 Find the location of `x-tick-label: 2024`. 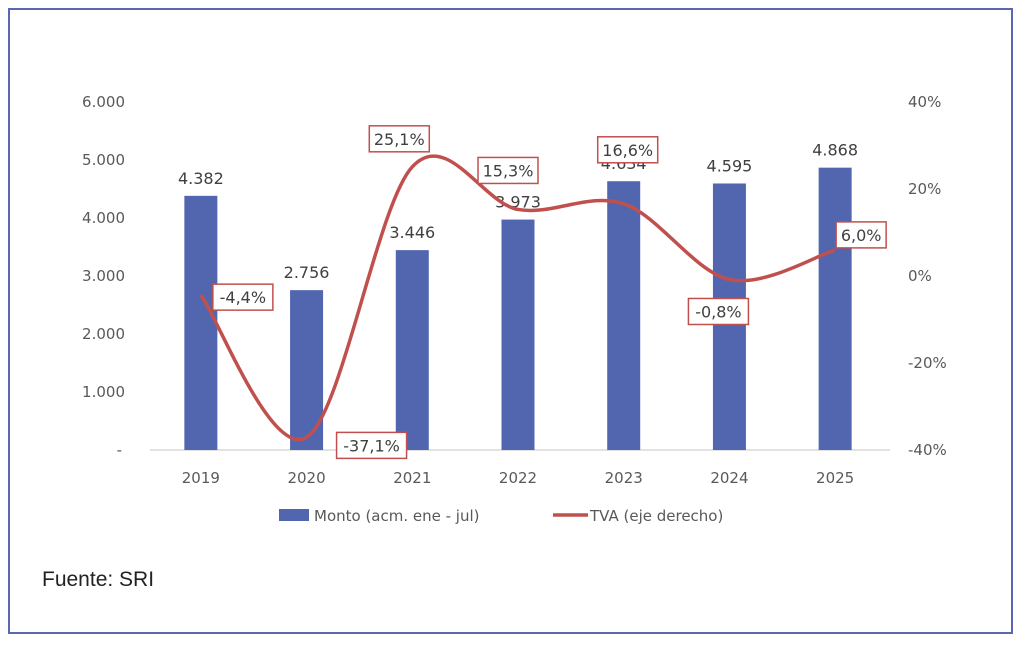

x-tick-label: 2024 is located at coordinates (729, 478).